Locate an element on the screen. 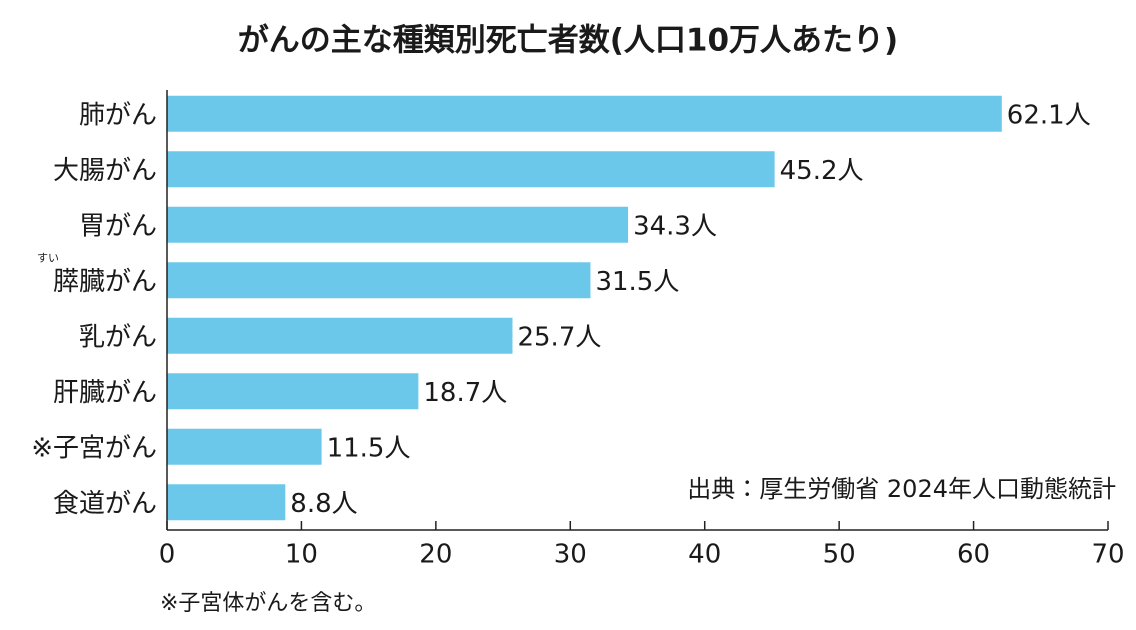 Image resolution: width=1136 pixels, height=630 pixels. value-label: 34.3人 is located at coordinates (675, 226).